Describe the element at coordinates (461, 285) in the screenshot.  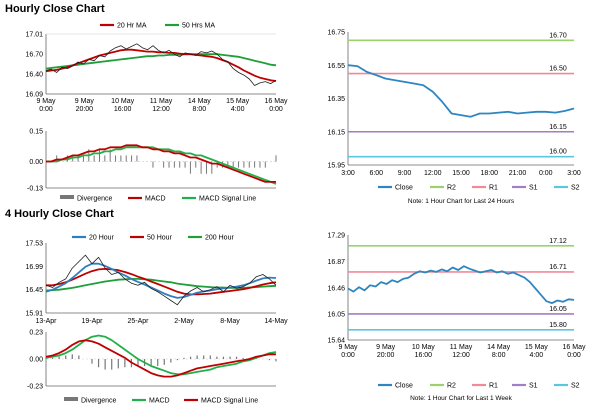
I see `weekly-close-close-line` at that location.